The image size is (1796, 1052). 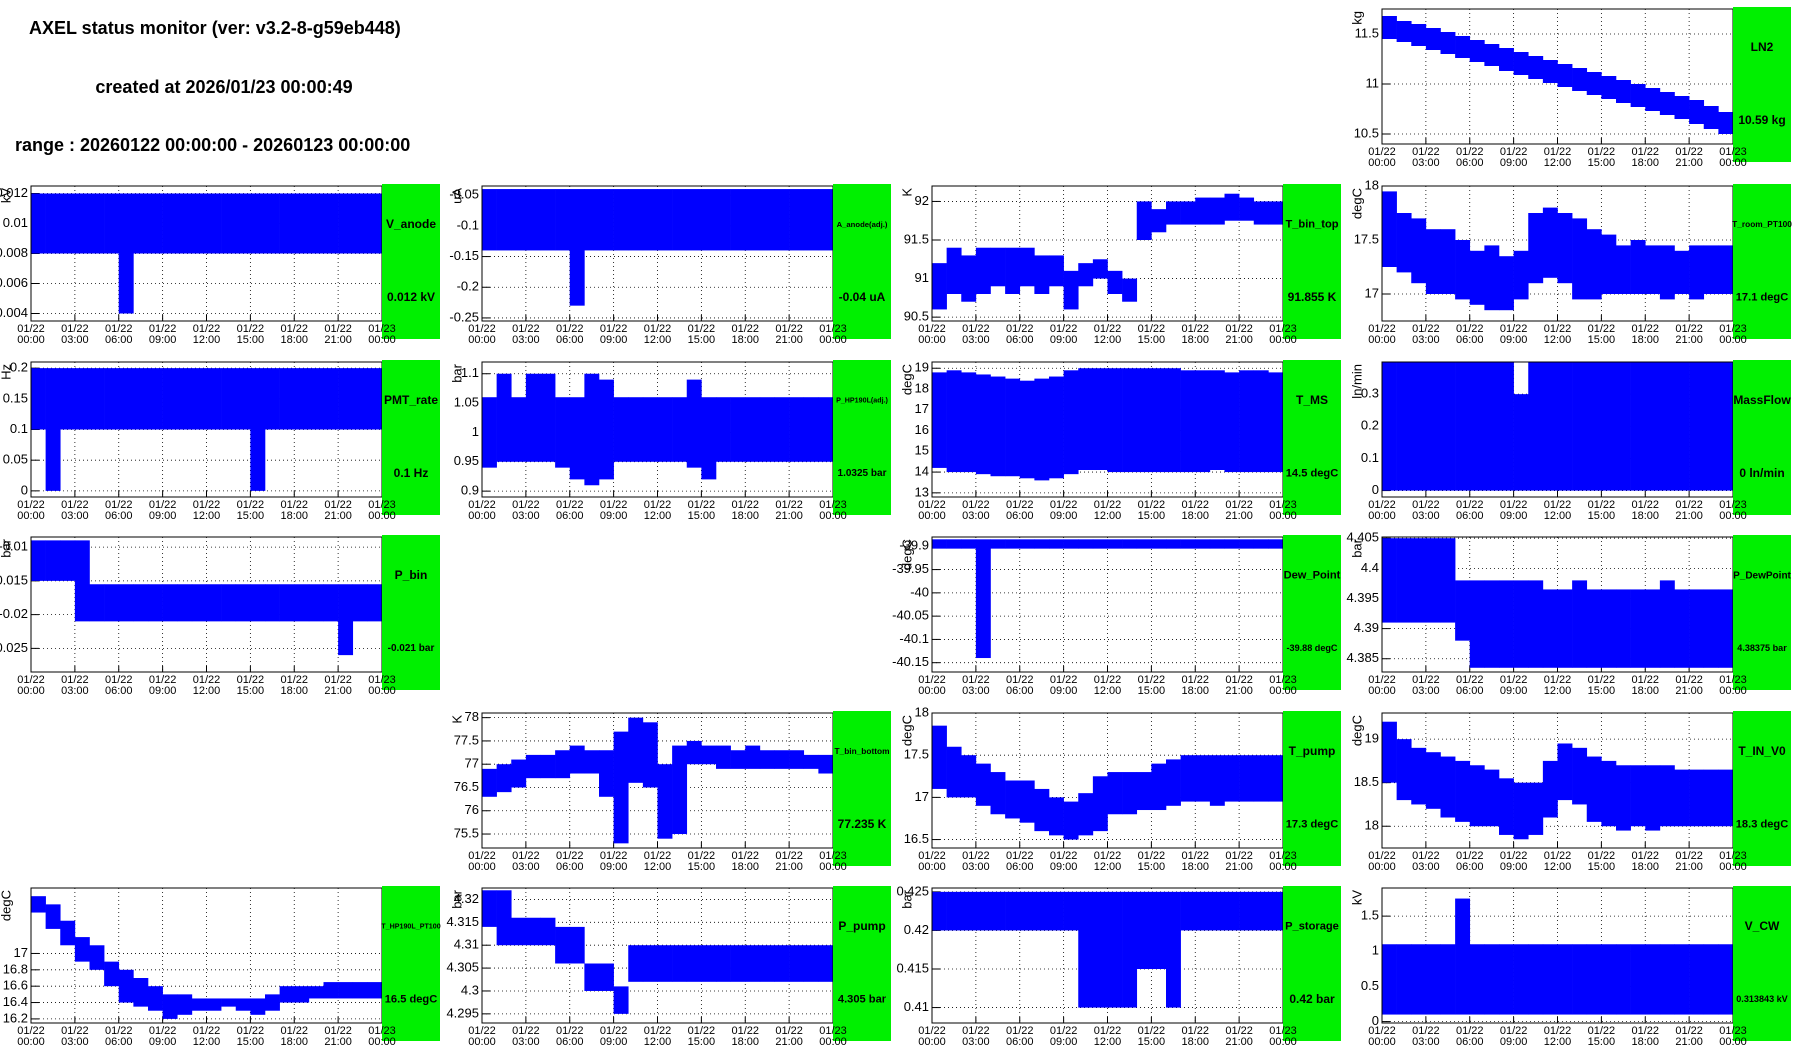 I want to click on x-tick-label: 01/22 06:00, so click(x=1019, y=510).